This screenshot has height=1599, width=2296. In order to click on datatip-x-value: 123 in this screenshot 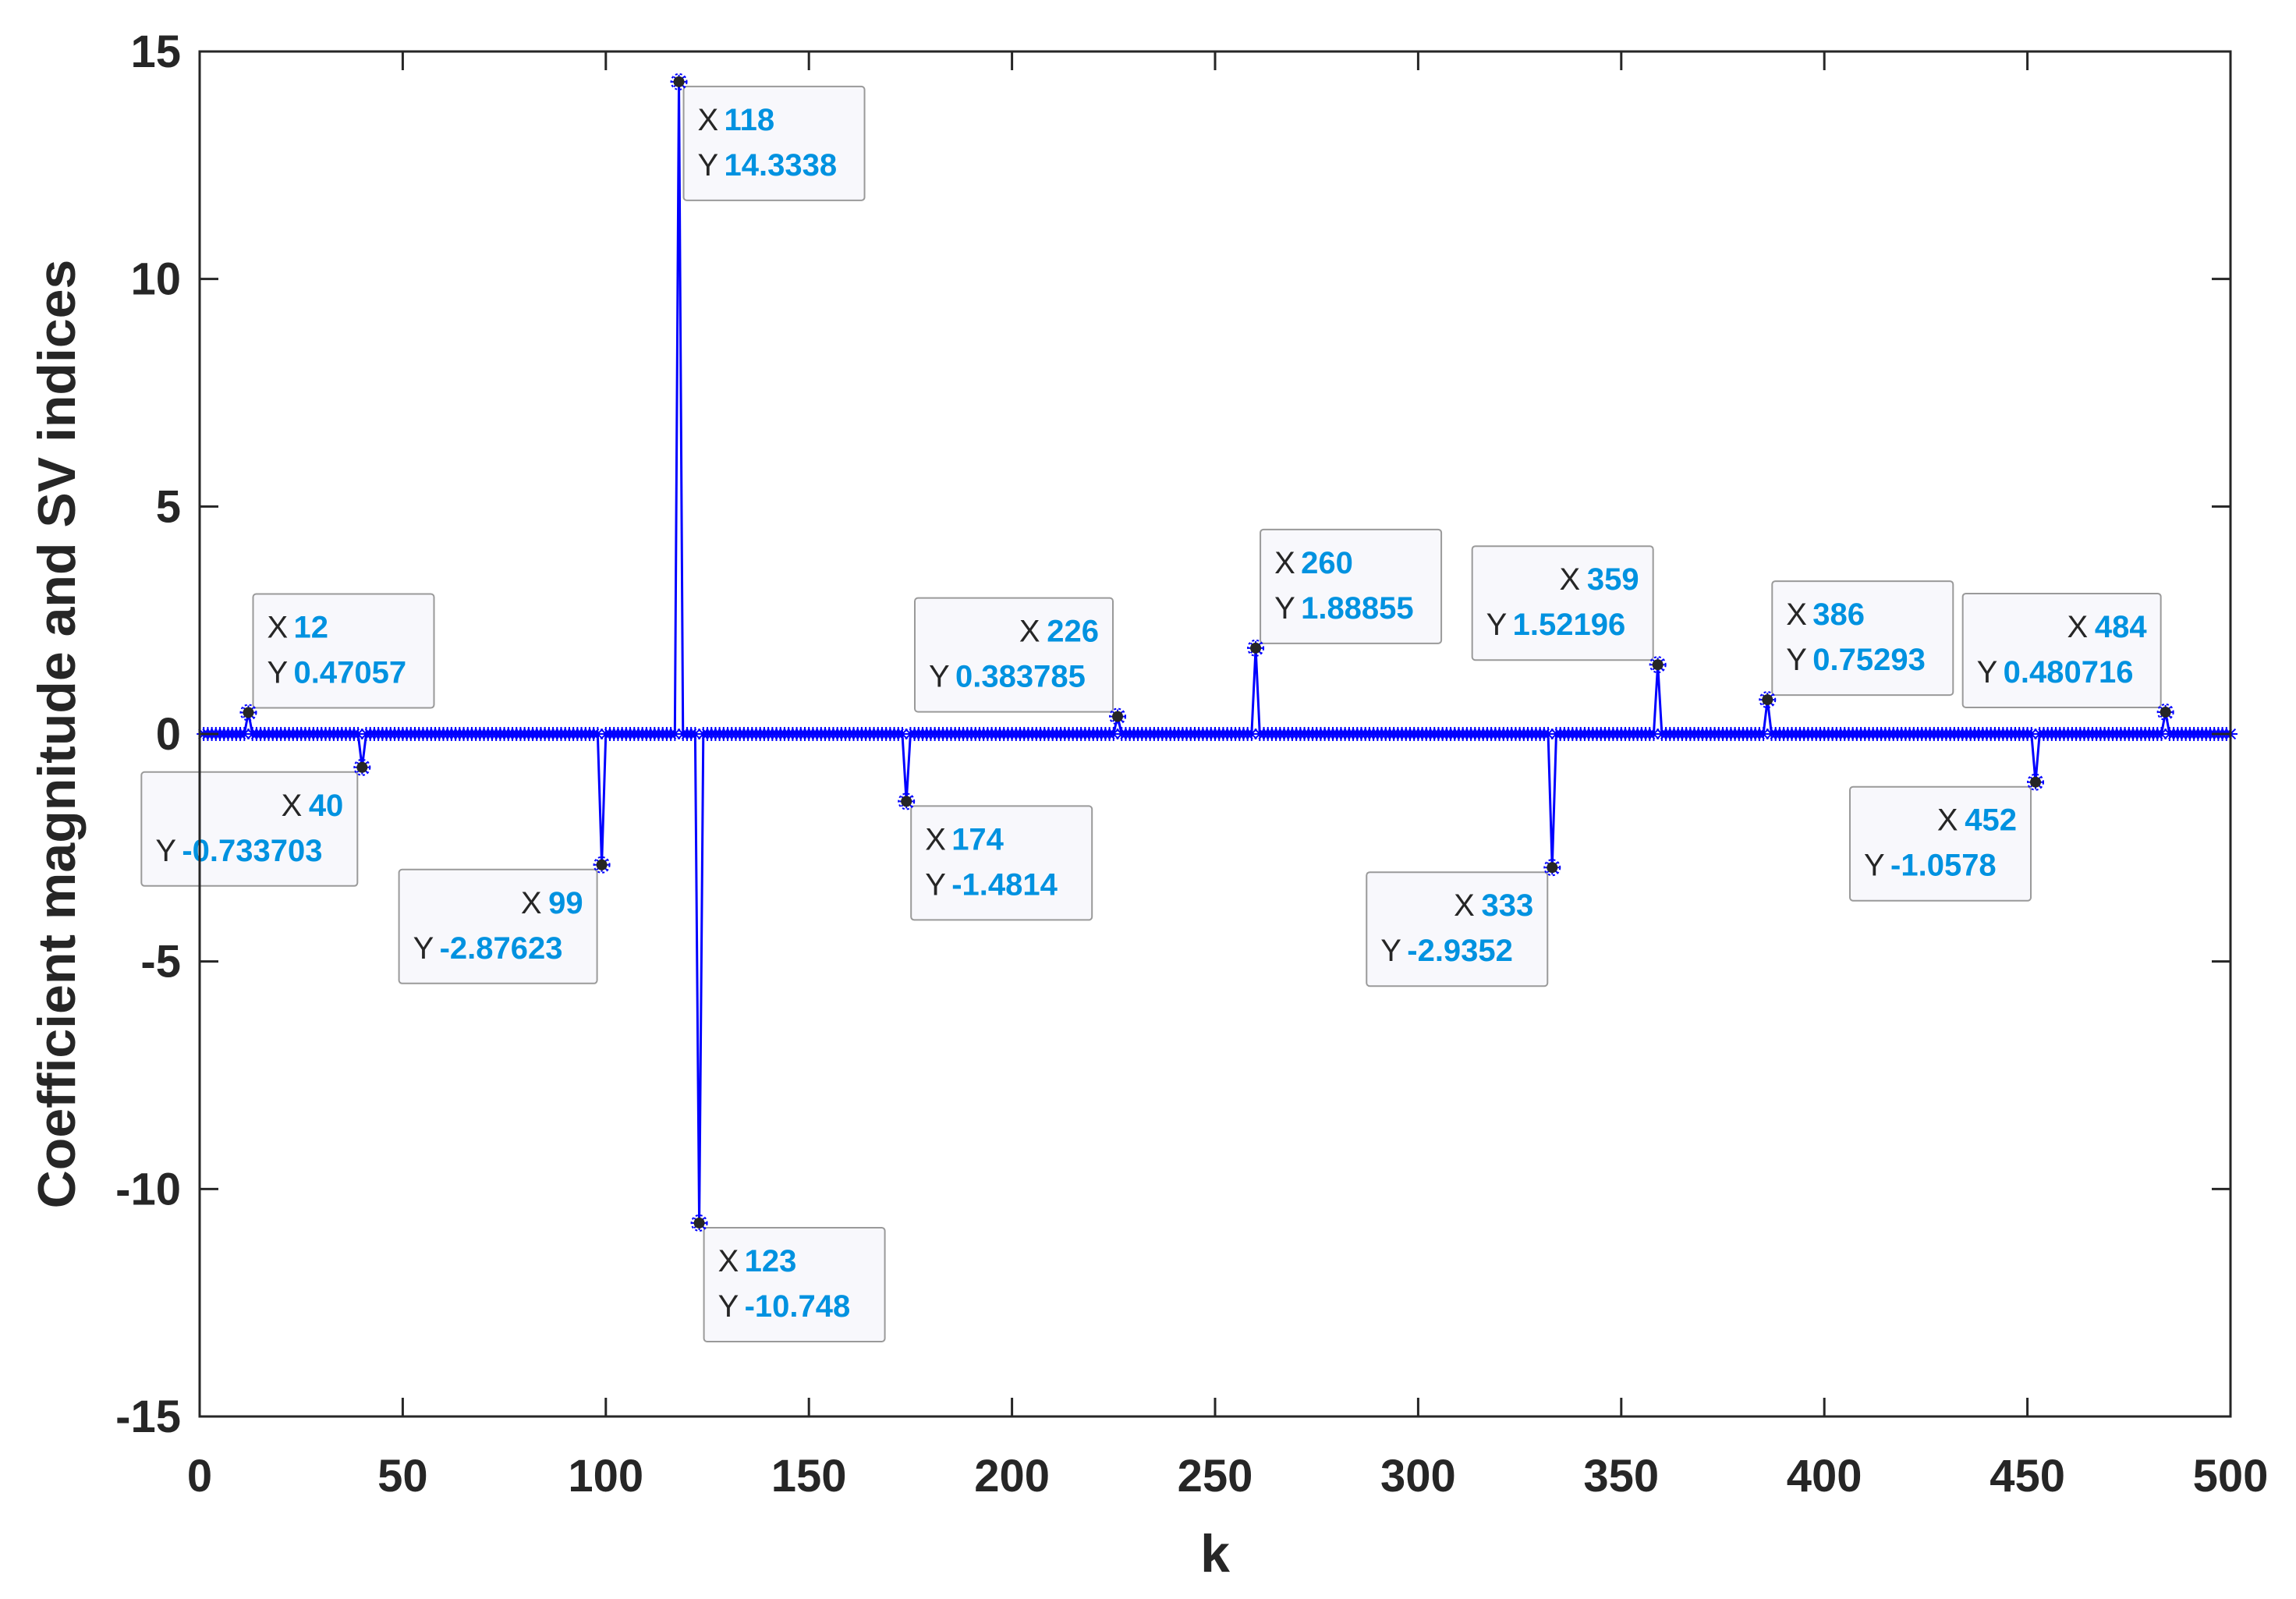, I will do `click(771, 1261)`.